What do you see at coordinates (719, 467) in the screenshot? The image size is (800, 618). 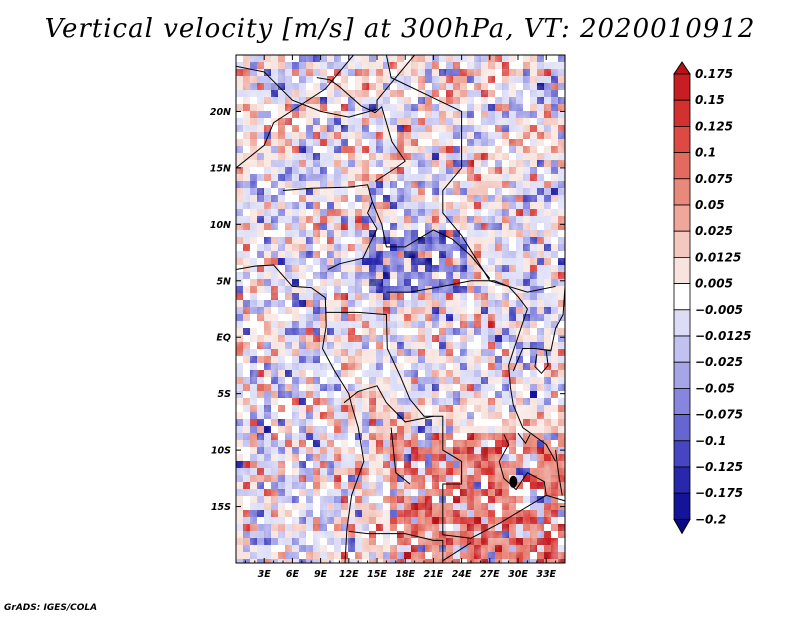 I see `colorbar-label: −0.125` at bounding box center [719, 467].